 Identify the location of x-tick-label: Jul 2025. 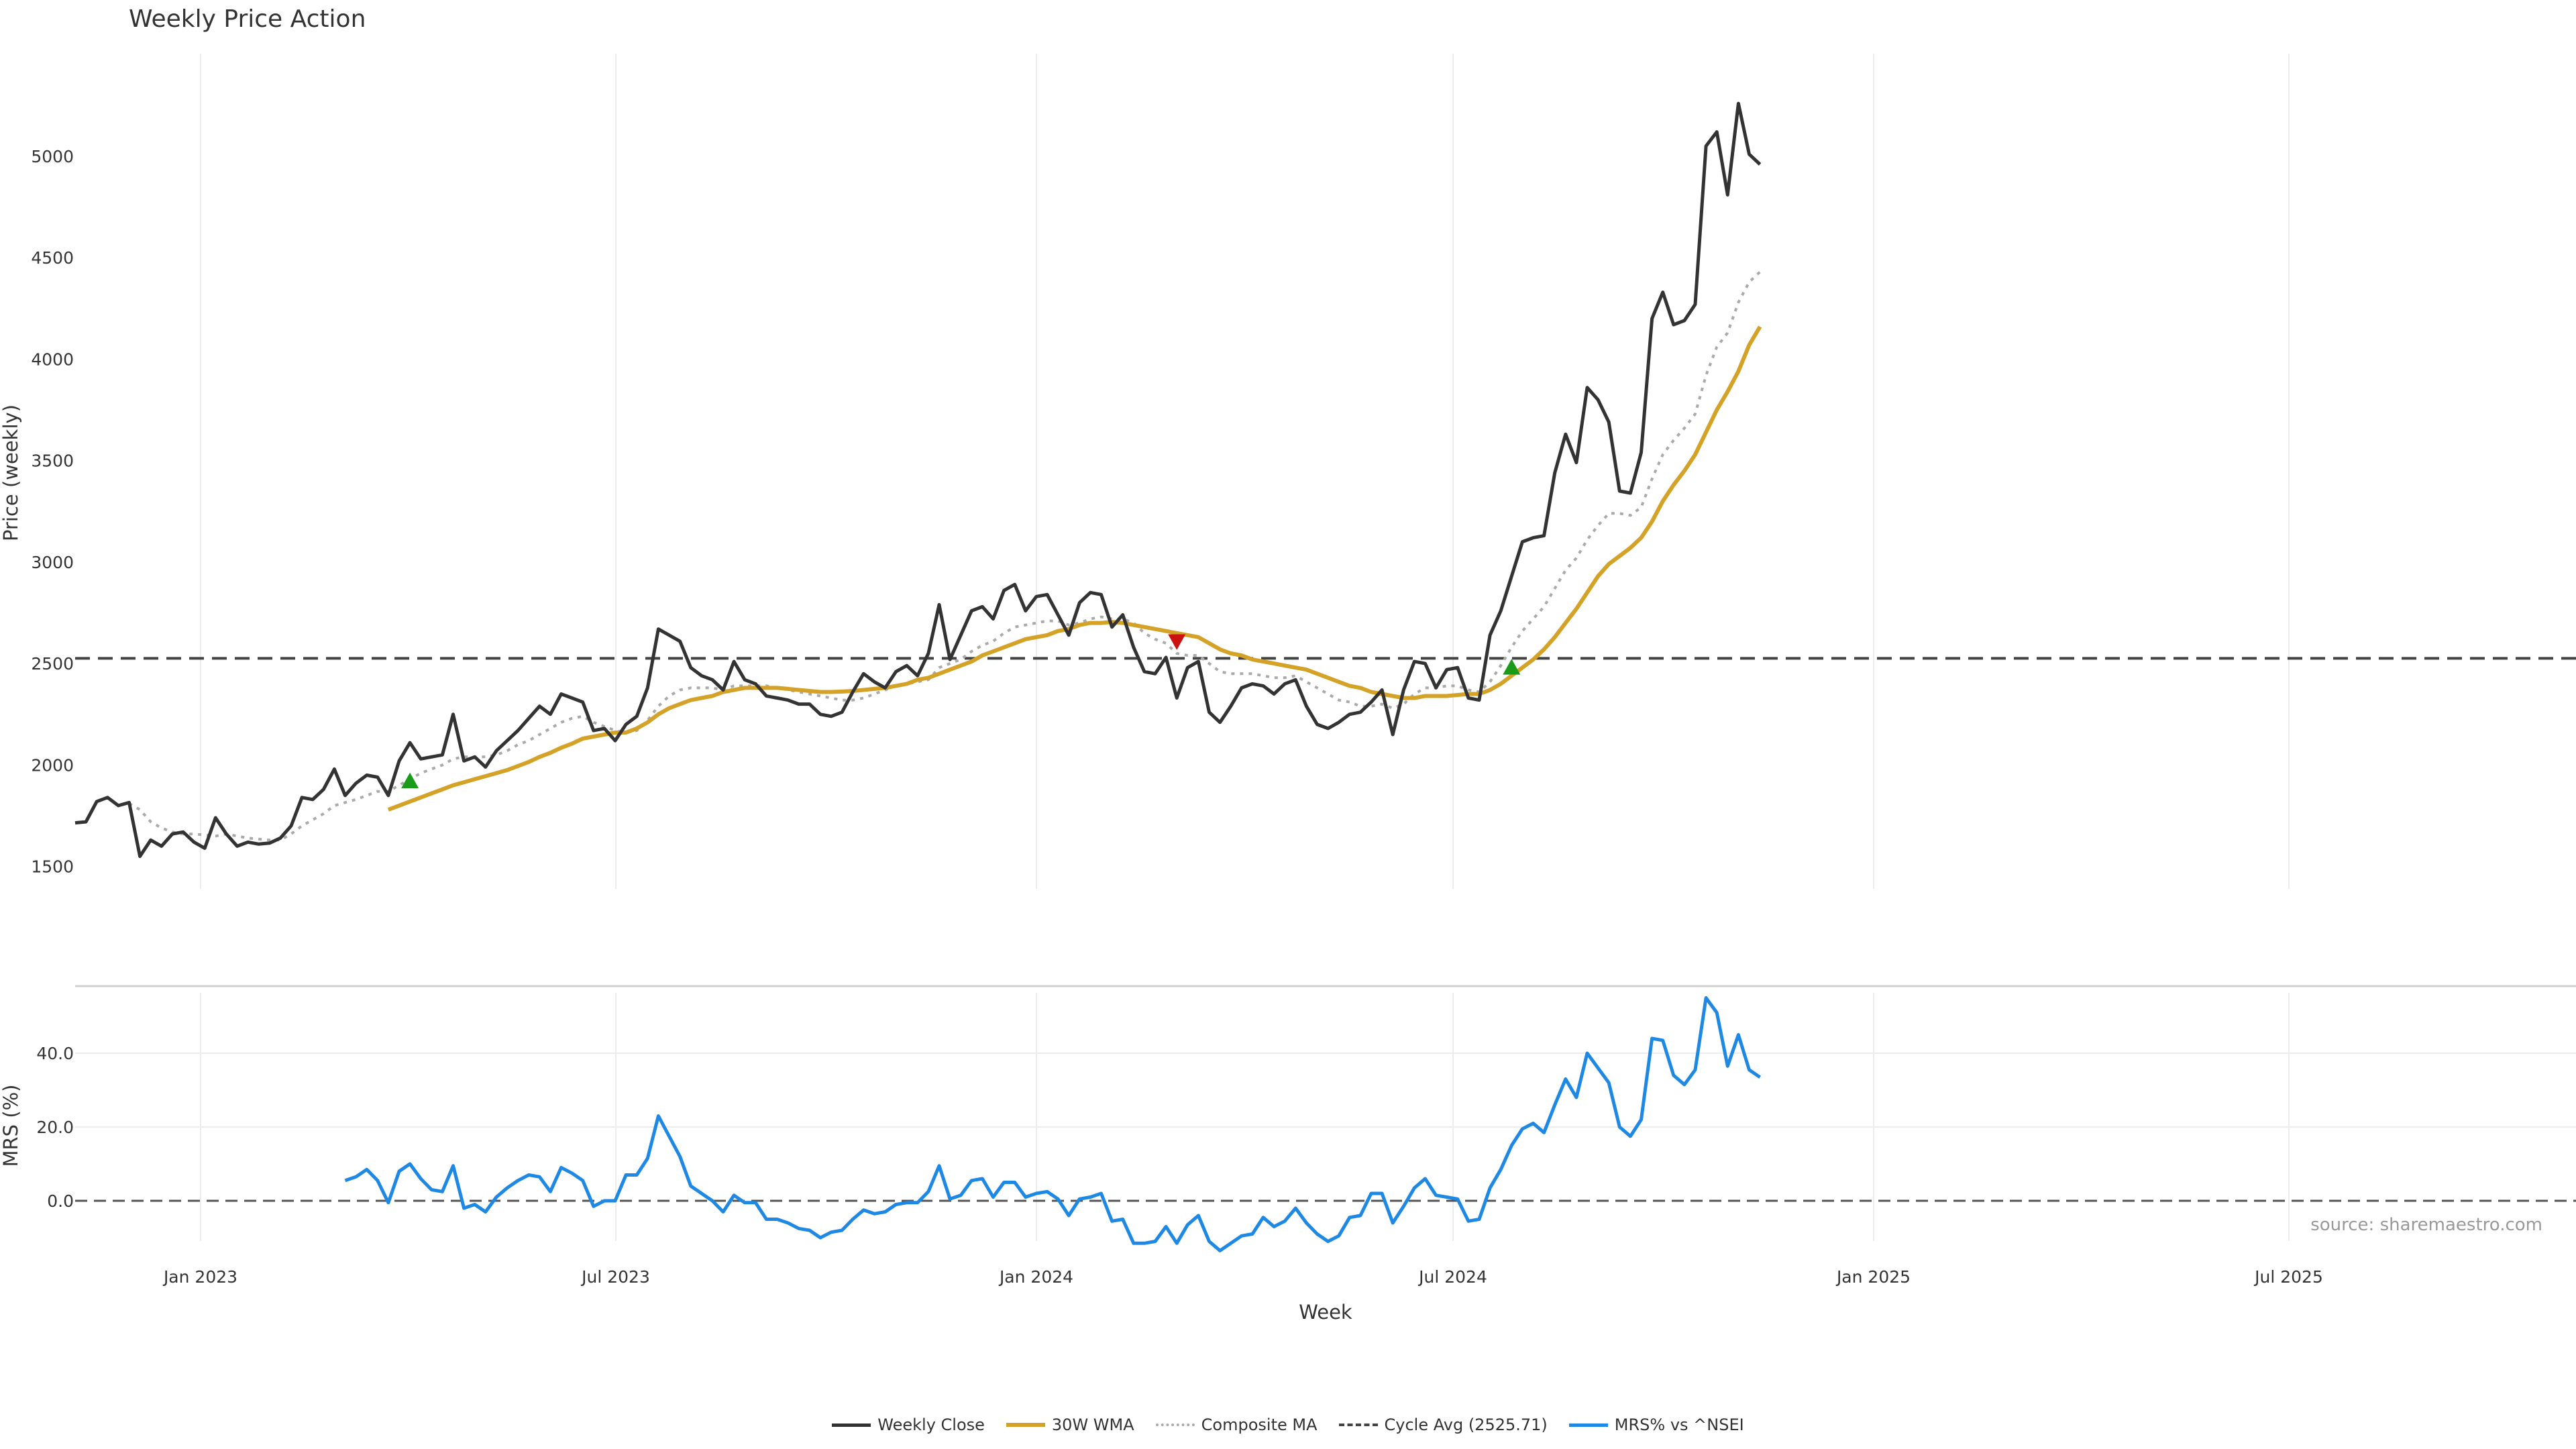
(2288, 1277).